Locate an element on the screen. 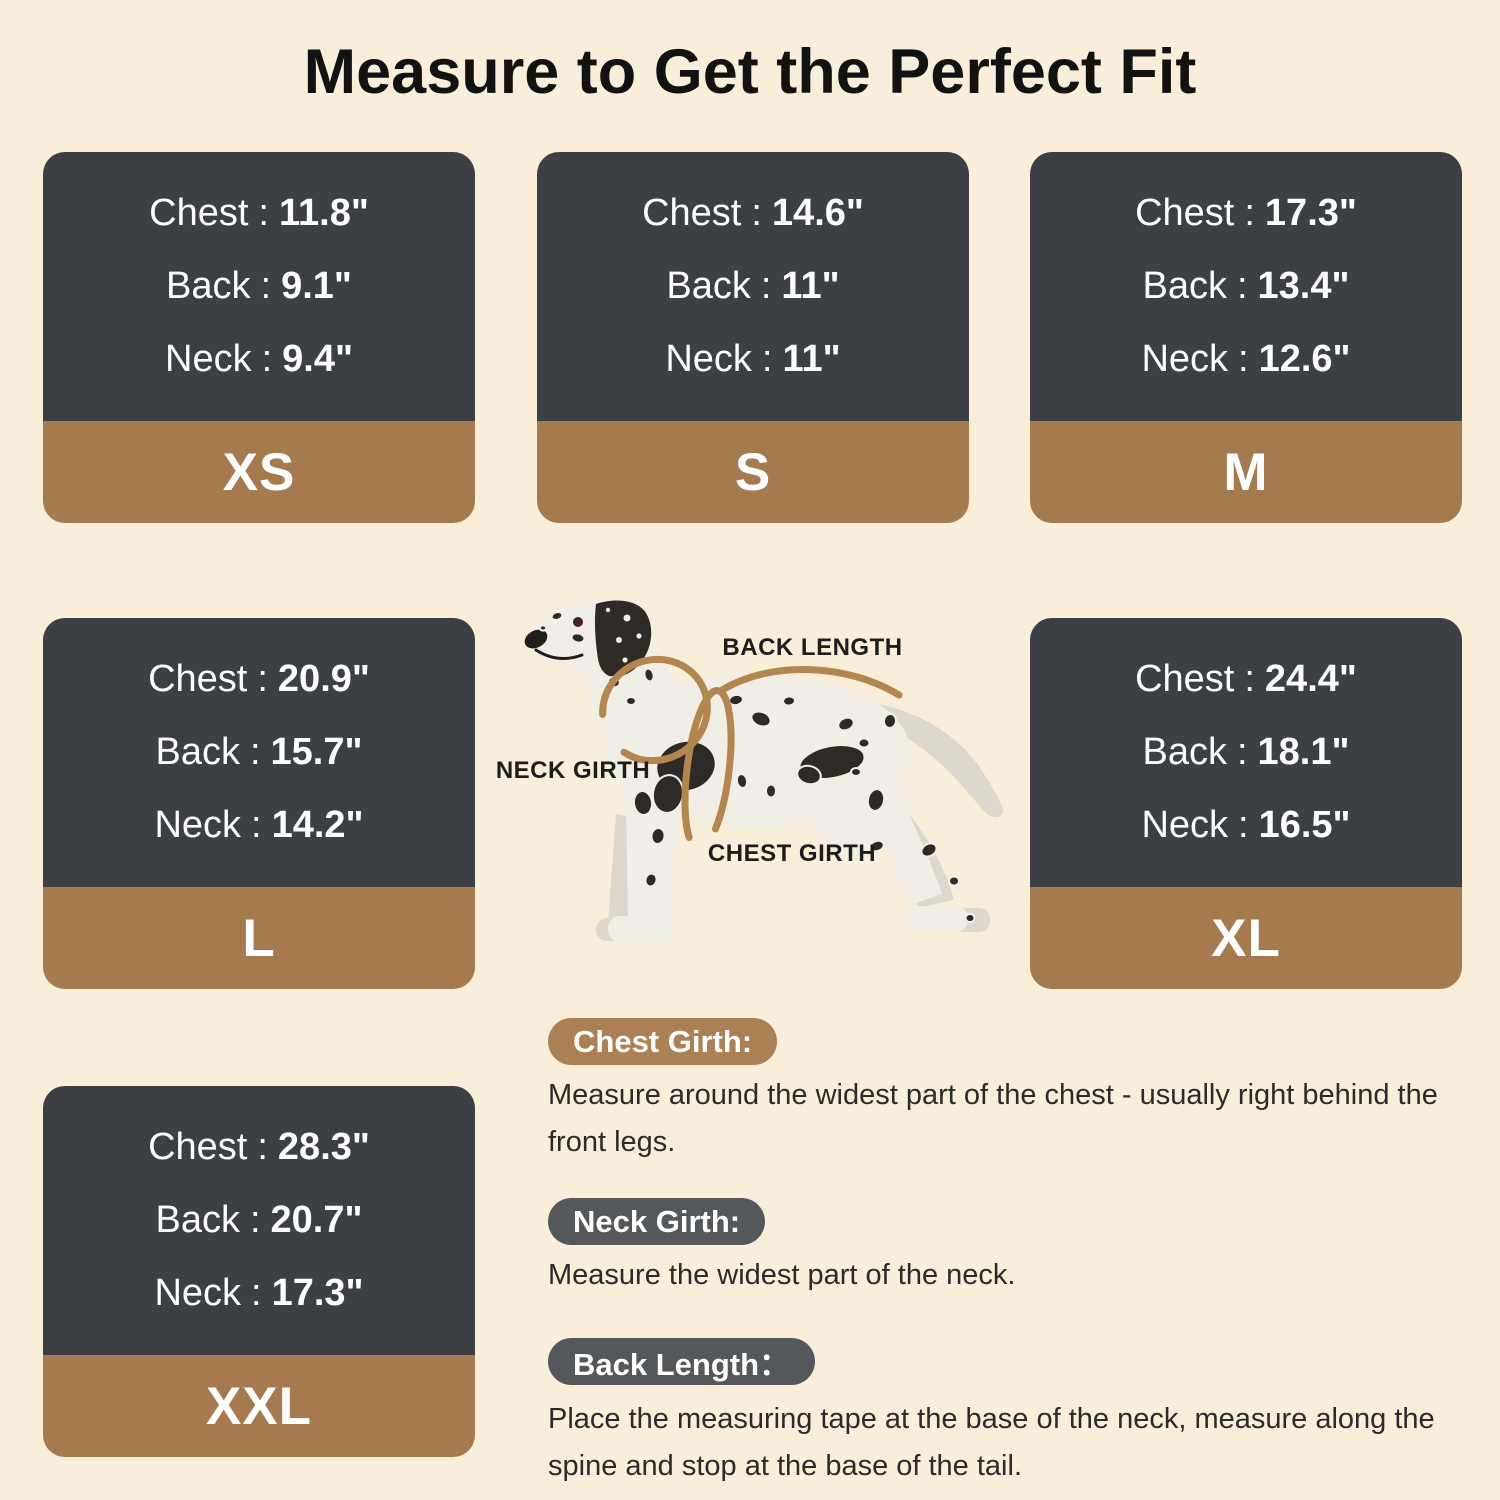 Image resolution: width=1500 pixels, height=1500 pixels. size-card-xl: Chest:24.4" Back:18.1" Neck:16.5" XL is located at coordinates (1246, 803).